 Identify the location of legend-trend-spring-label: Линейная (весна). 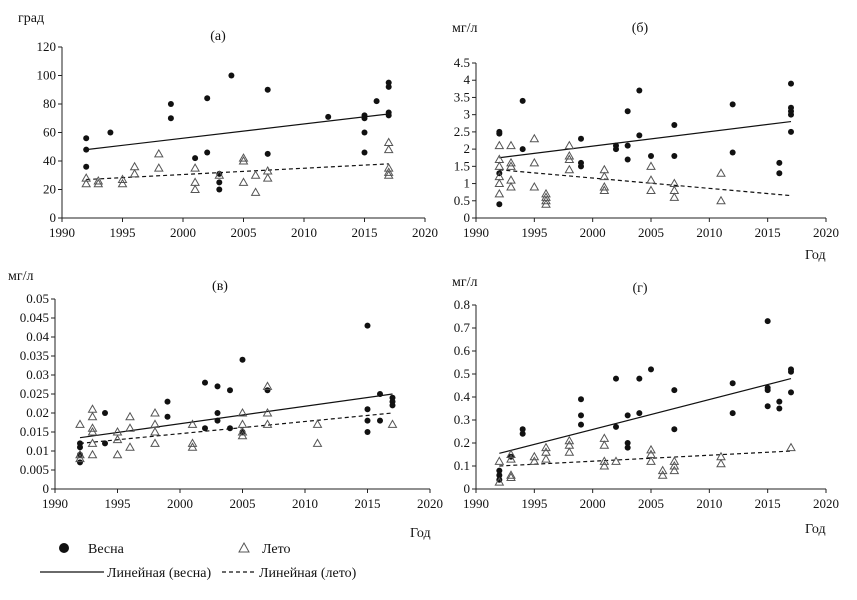
(159, 573).